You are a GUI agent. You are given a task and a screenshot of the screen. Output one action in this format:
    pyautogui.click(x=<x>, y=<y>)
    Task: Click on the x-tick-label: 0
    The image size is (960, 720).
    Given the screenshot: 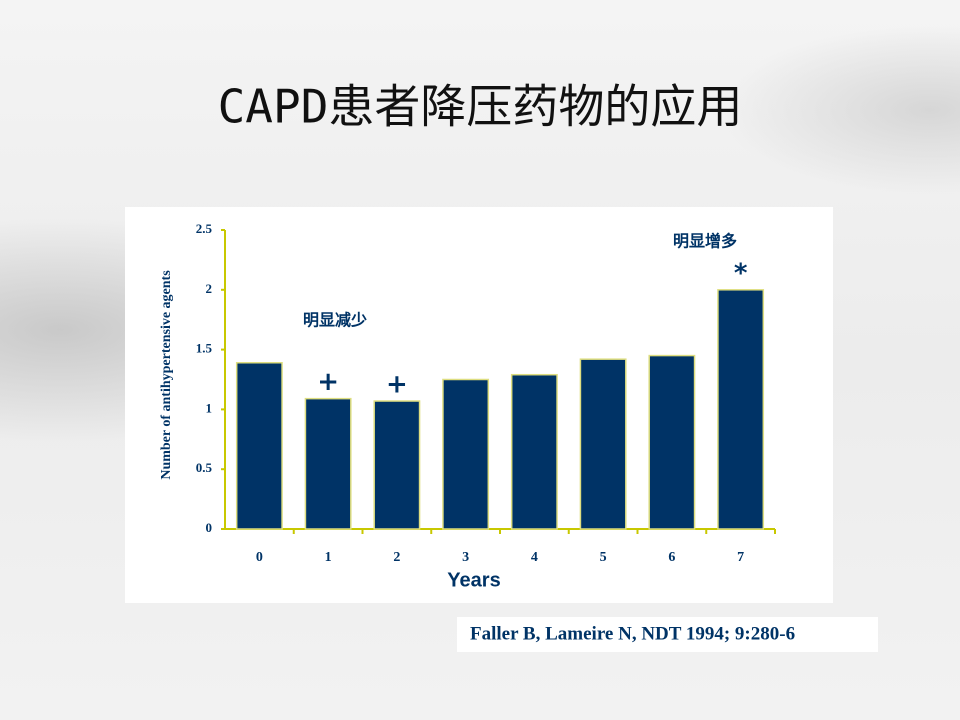 What is the action you would take?
    pyautogui.click(x=259, y=557)
    